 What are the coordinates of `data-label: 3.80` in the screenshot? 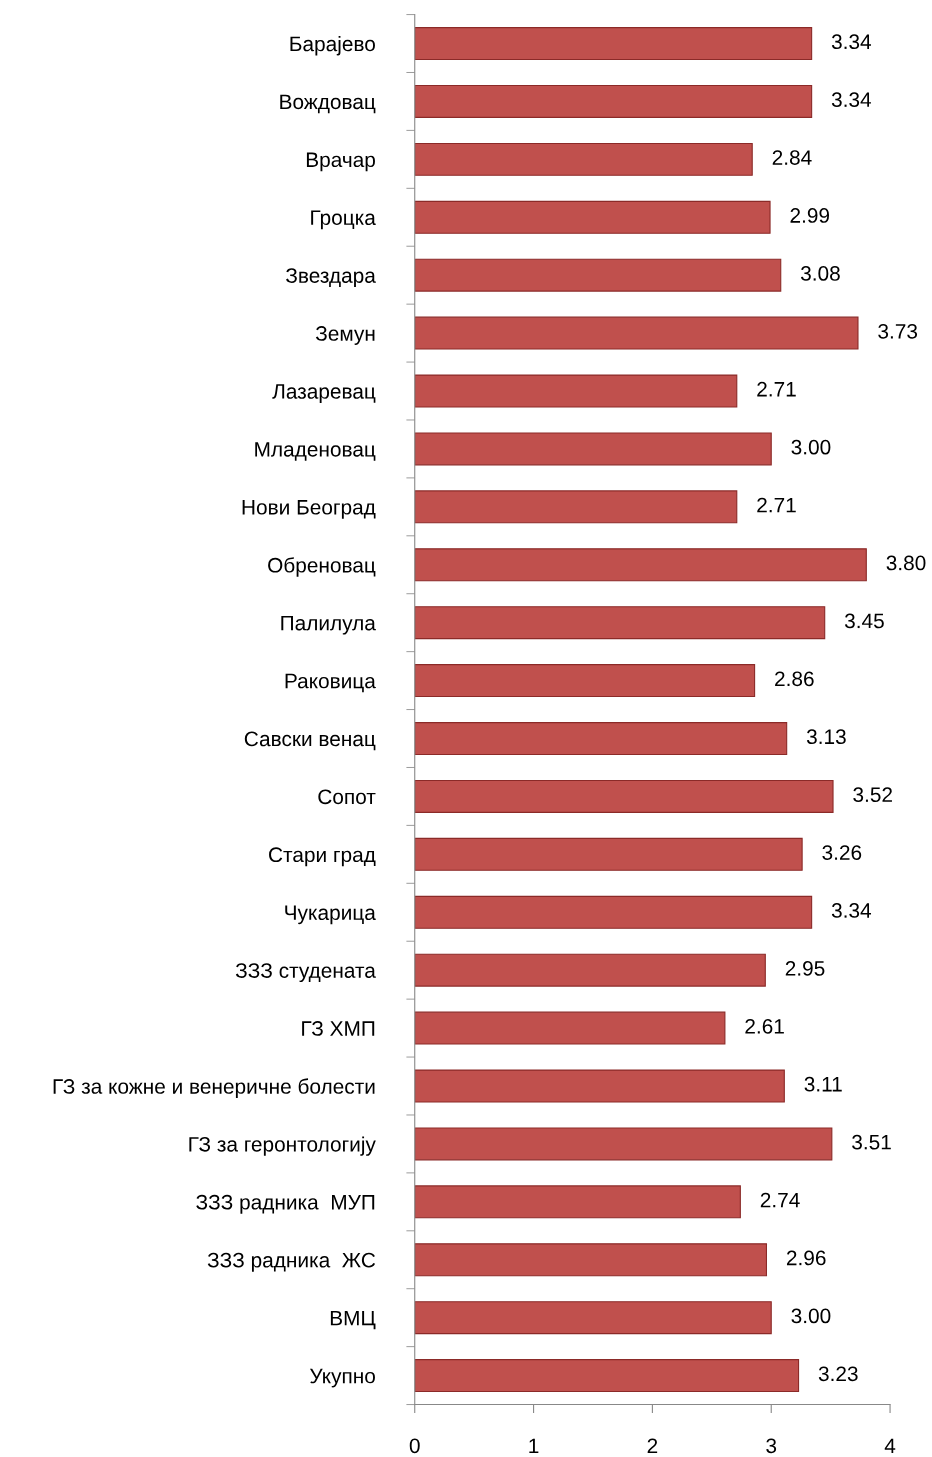 It's located at (906, 563).